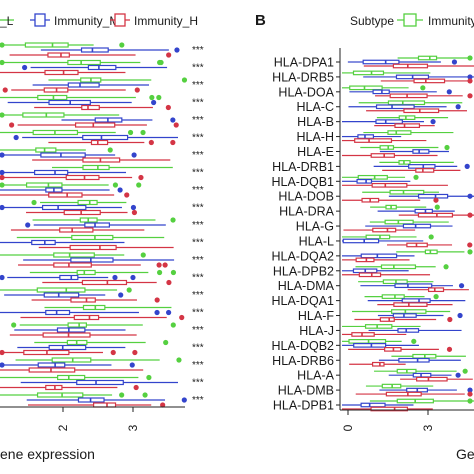 This screenshot has height=474, width=474. Describe the element at coordinates (338, 233) in the screenshot. I see `panel-b-y-ticks` at that location.